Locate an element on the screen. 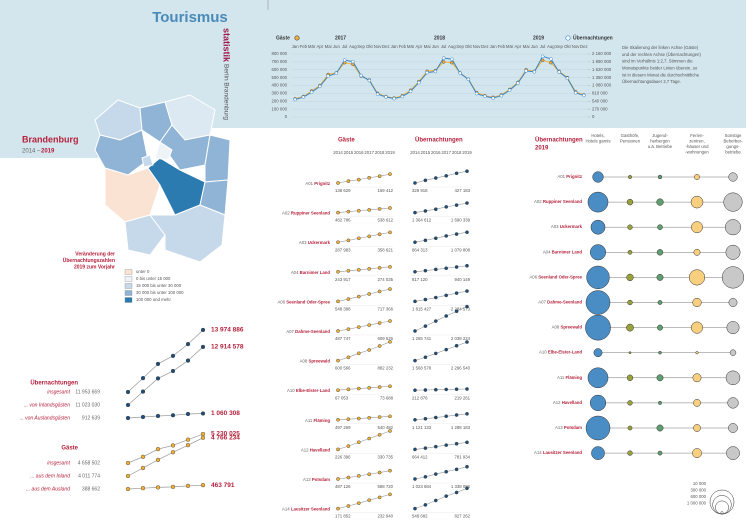 This screenshot has height=527, width=746. x-tick-label: Mai is located at coordinates (427, 46).